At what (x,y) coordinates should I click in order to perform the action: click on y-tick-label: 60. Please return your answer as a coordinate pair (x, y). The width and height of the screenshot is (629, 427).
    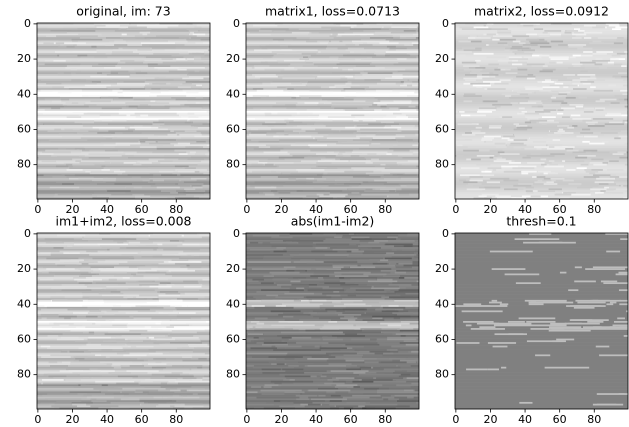
    Looking at the image, I should click on (24, 338).